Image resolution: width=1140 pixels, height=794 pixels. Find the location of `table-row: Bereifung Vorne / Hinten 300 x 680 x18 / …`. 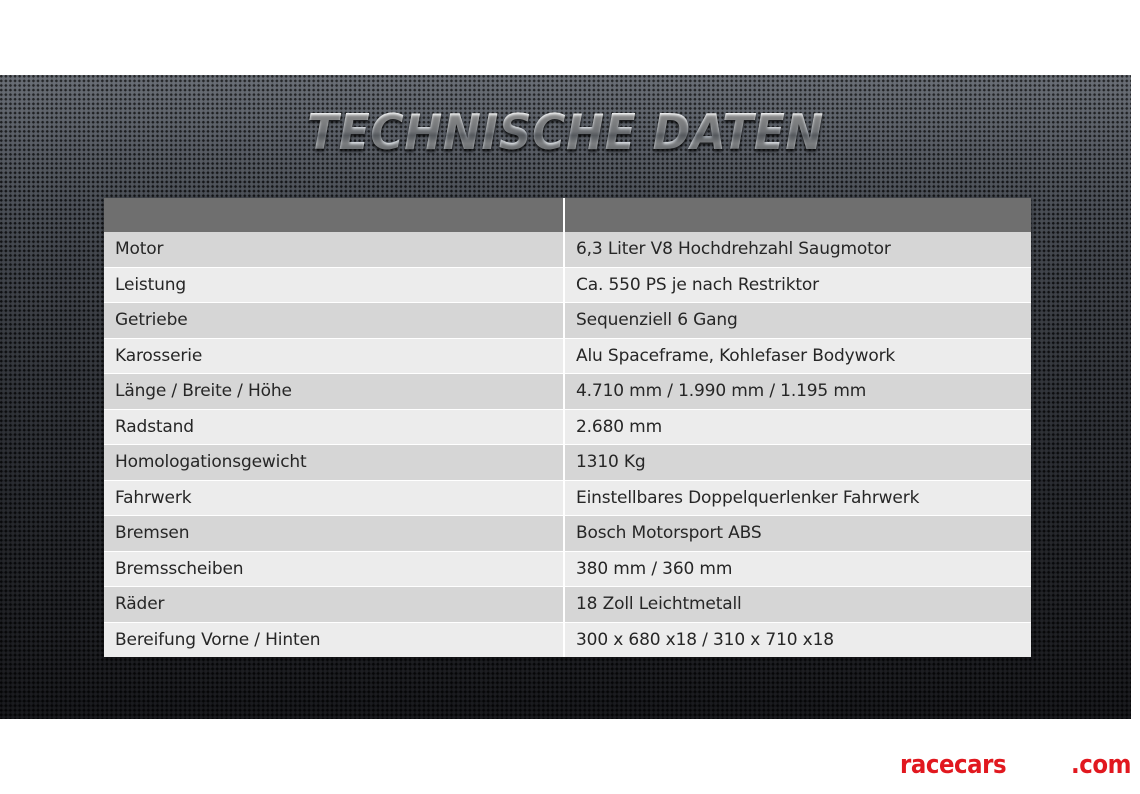

table-row: Bereifung Vorne / Hinten 300 x 680 x18 / … is located at coordinates (567, 639).